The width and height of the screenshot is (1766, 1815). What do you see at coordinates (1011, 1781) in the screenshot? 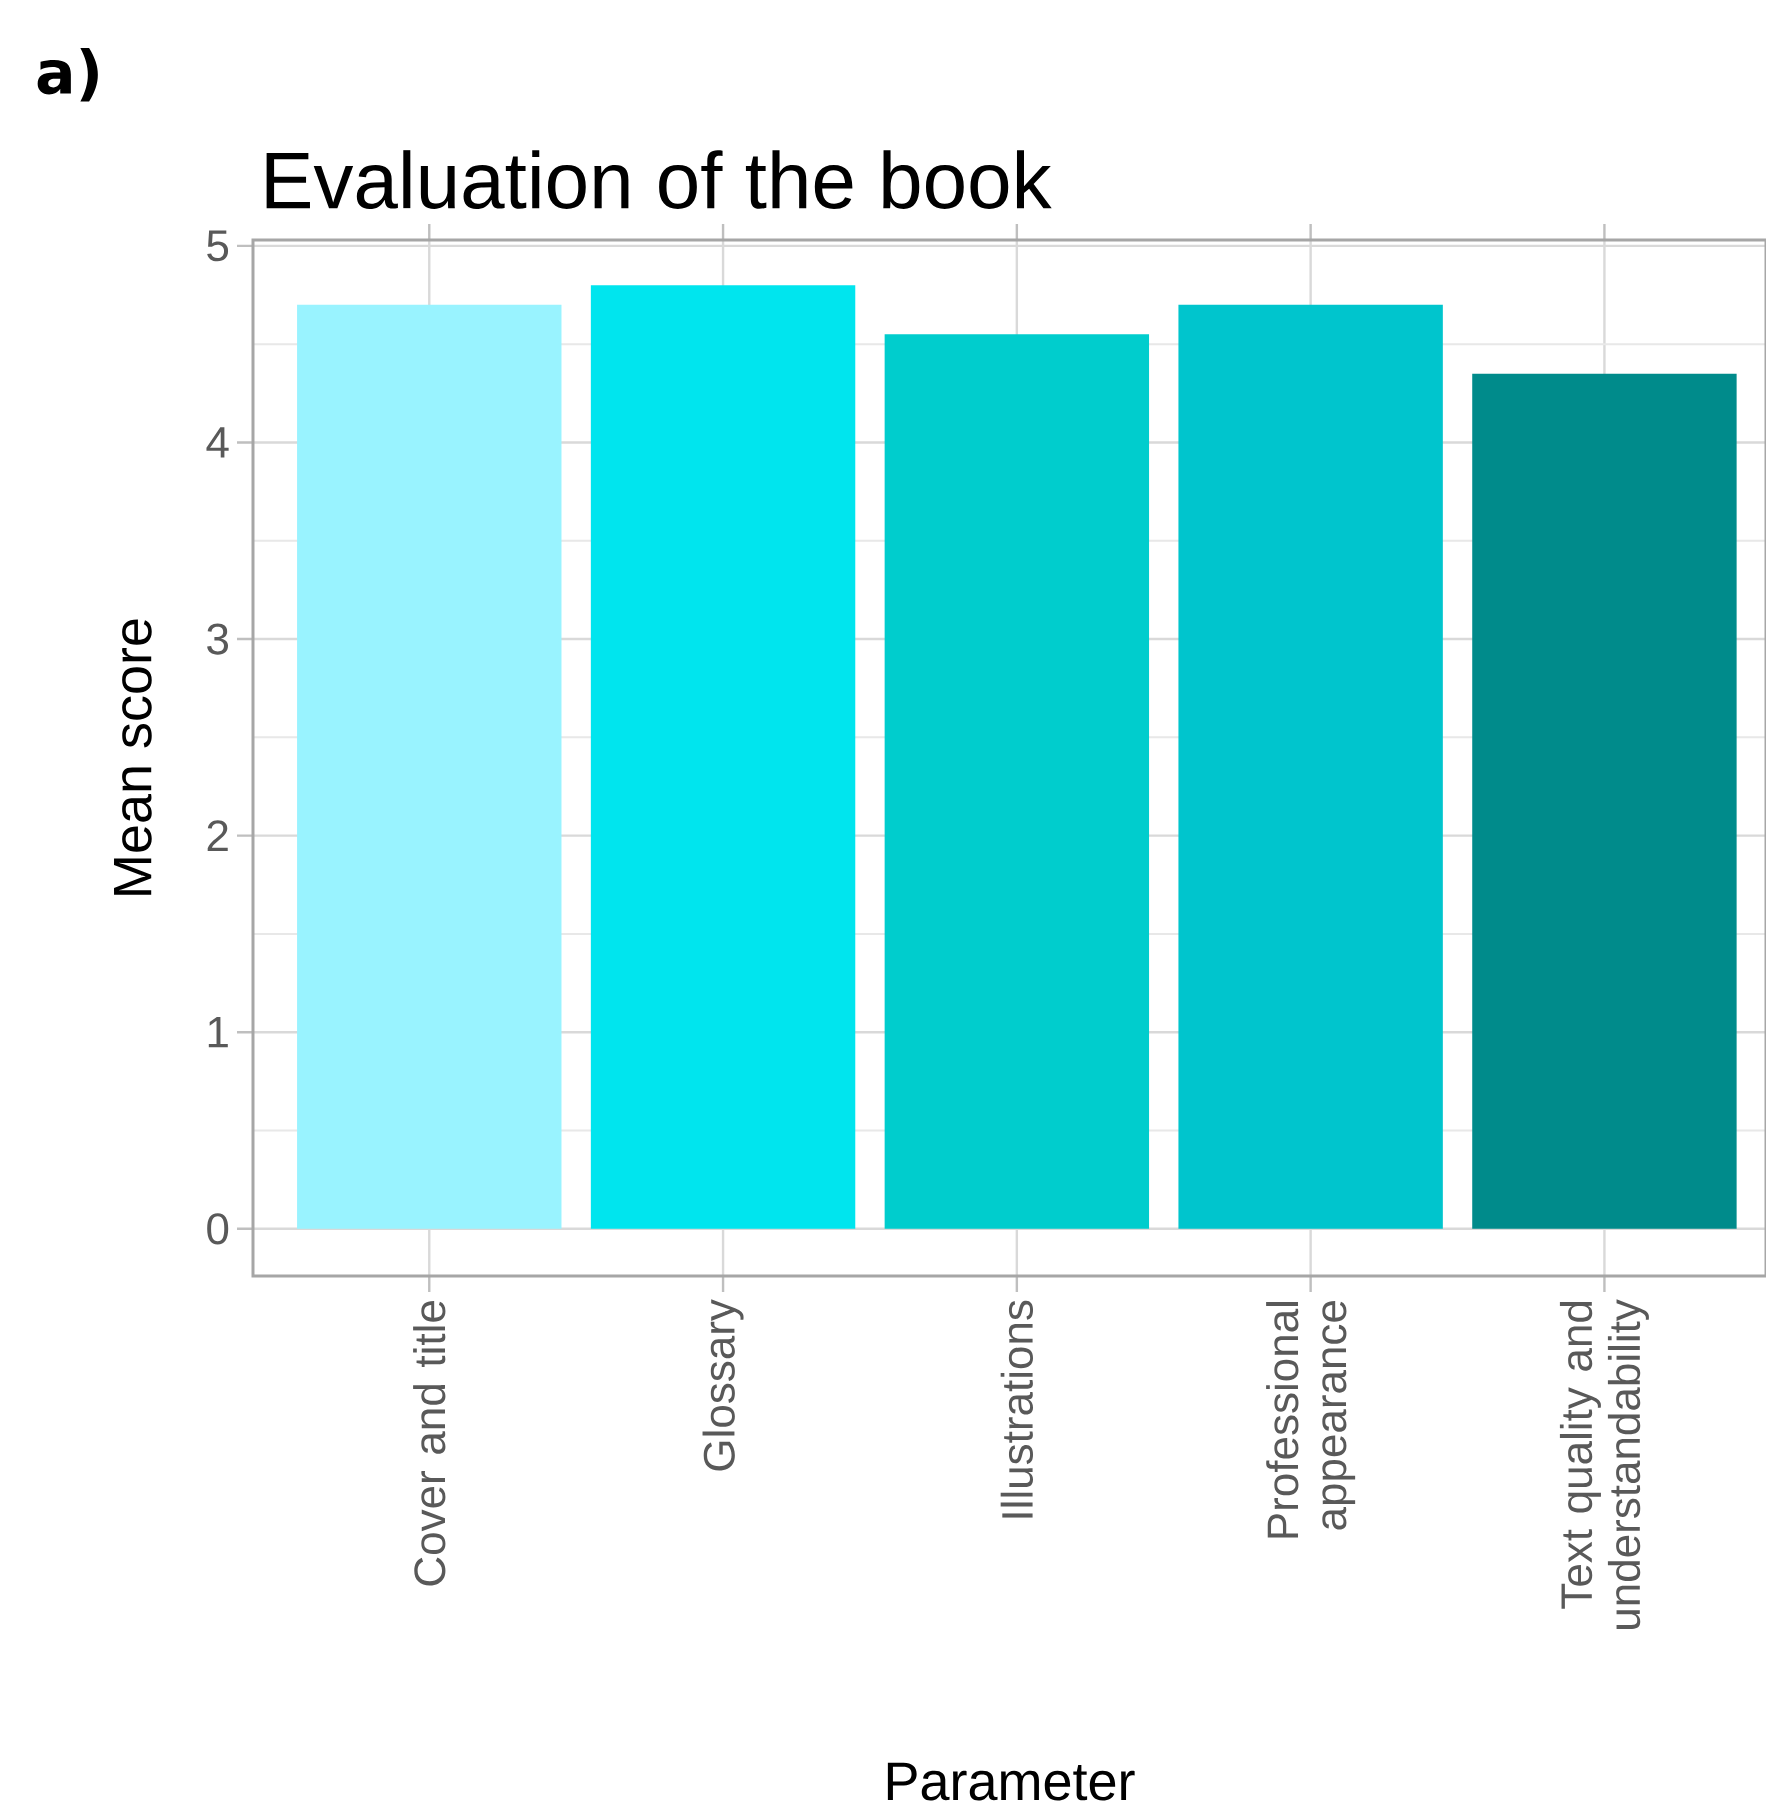
I see `x-axis-title: Parameter` at bounding box center [1011, 1781].